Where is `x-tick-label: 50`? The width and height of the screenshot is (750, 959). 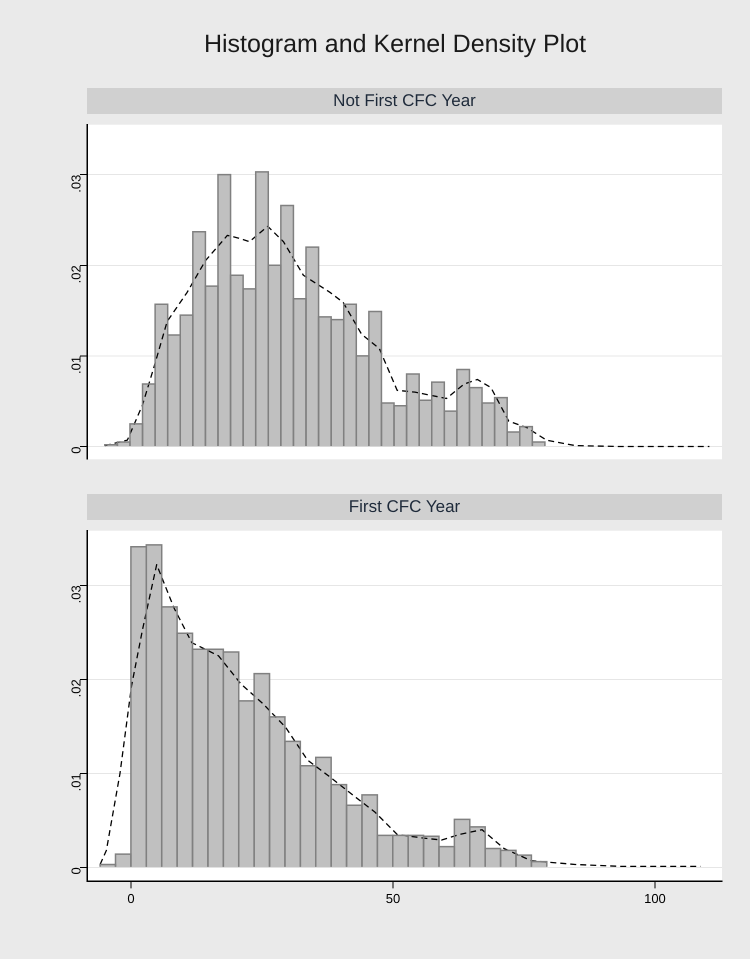 x-tick-label: 50 is located at coordinates (393, 898).